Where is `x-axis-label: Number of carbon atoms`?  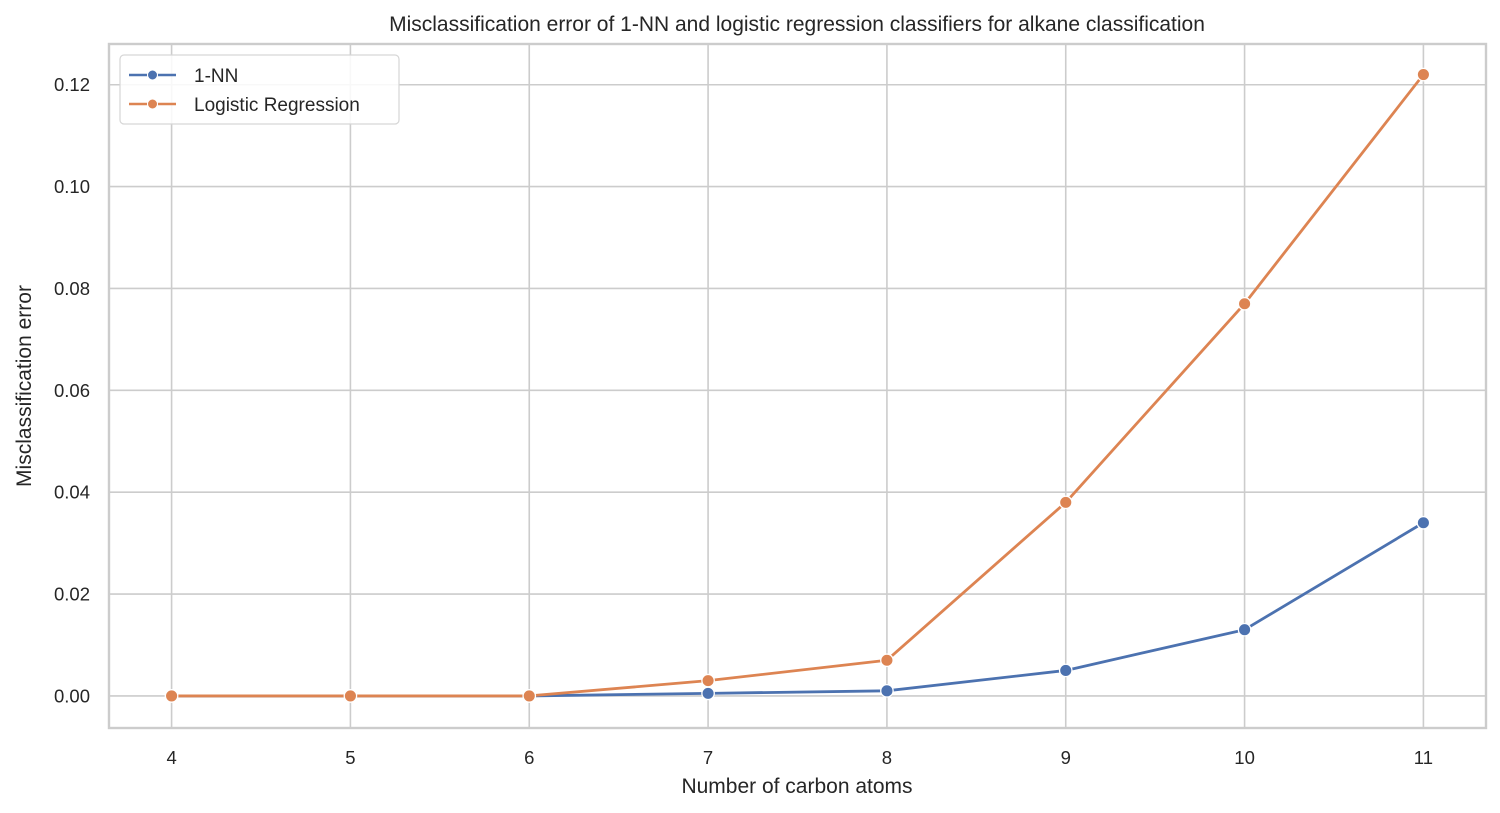
x-axis-label: Number of carbon atoms is located at coordinates (796, 786).